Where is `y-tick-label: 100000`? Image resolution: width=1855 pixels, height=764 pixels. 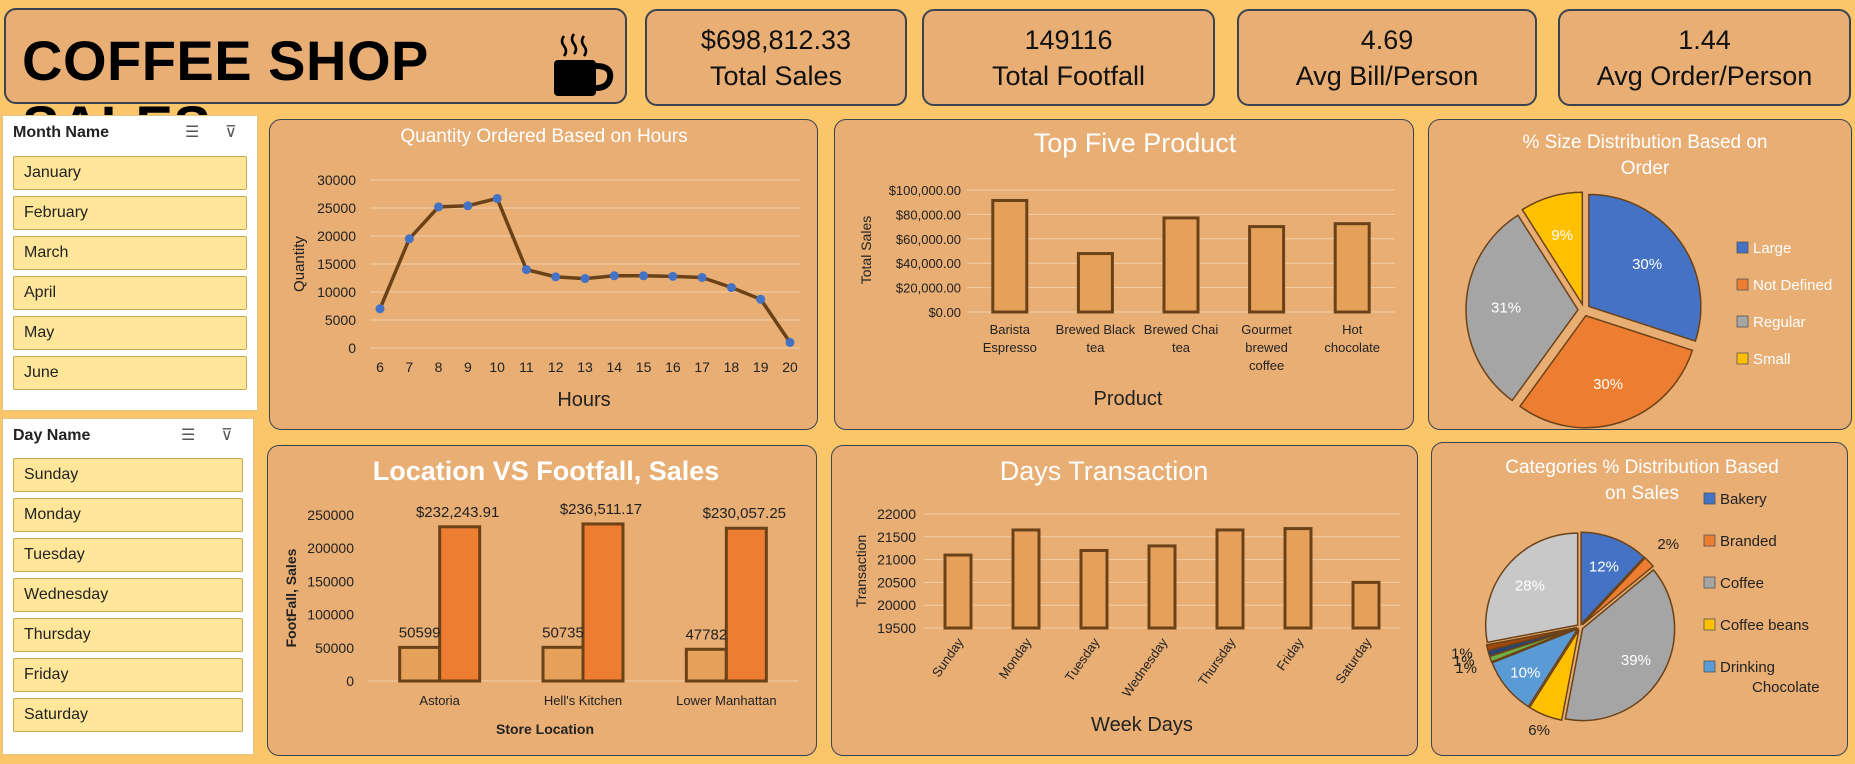 y-tick-label: 100000 is located at coordinates (330, 615).